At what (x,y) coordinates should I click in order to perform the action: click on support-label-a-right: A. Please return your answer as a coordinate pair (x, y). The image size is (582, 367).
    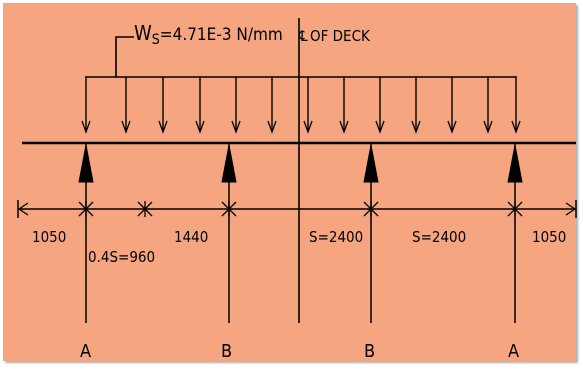
    Looking at the image, I should click on (513, 351).